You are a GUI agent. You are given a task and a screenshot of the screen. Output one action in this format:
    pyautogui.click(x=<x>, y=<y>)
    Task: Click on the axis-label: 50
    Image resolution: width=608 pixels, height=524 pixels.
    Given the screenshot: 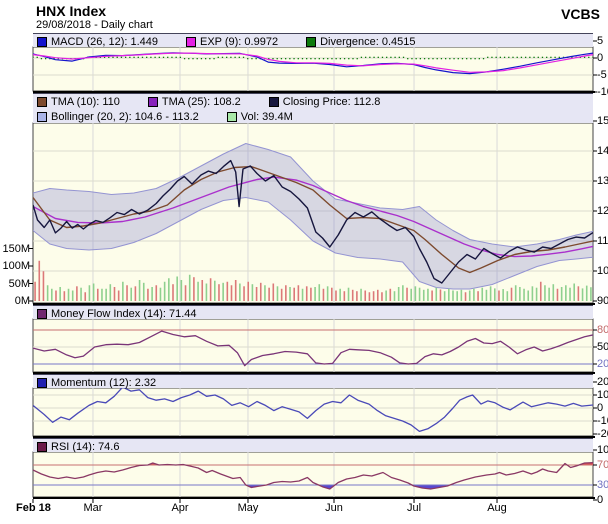 What is the action you would take?
    pyautogui.click(x=602, y=347)
    